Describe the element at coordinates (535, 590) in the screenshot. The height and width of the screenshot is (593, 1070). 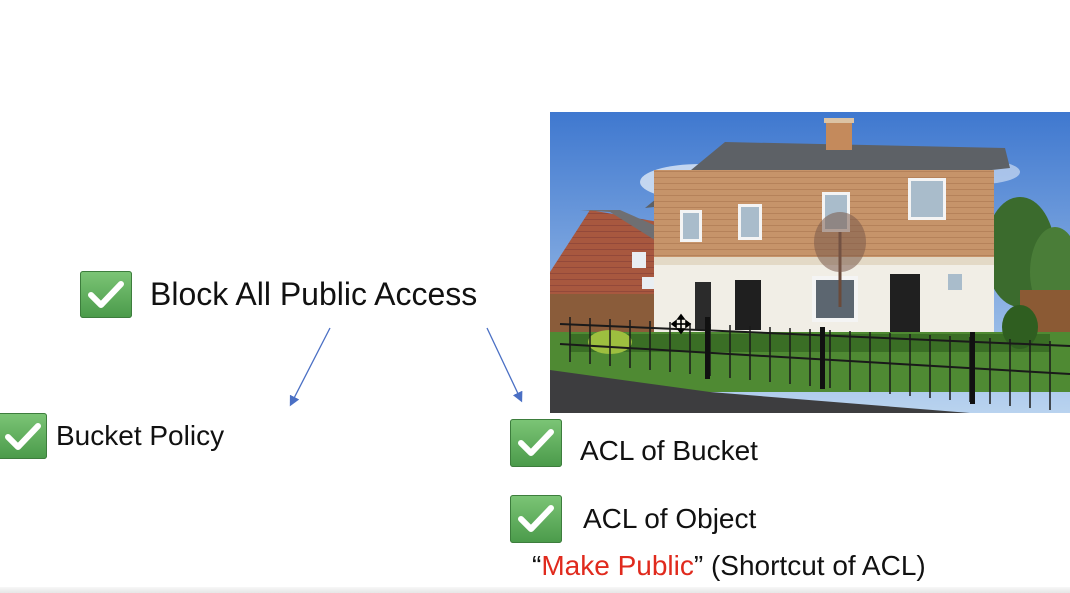
I see `bottom-bar` at that location.